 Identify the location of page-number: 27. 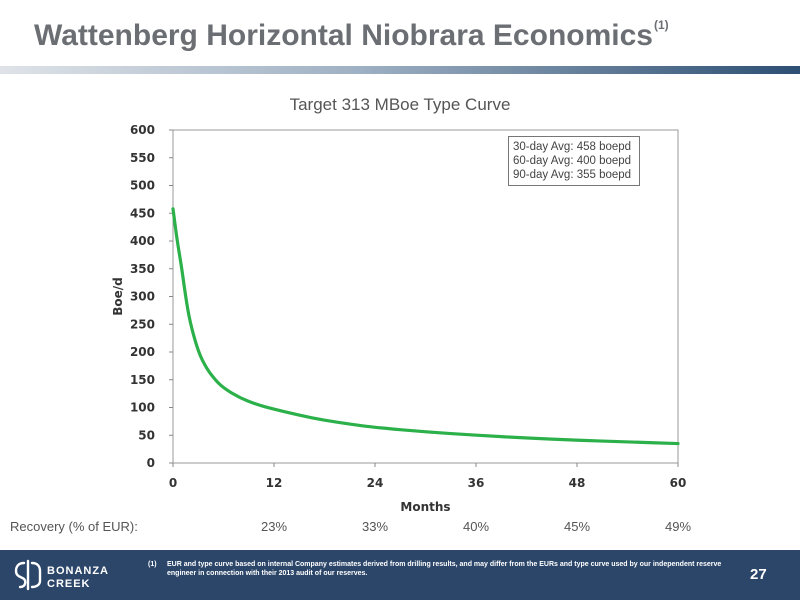
(758, 574).